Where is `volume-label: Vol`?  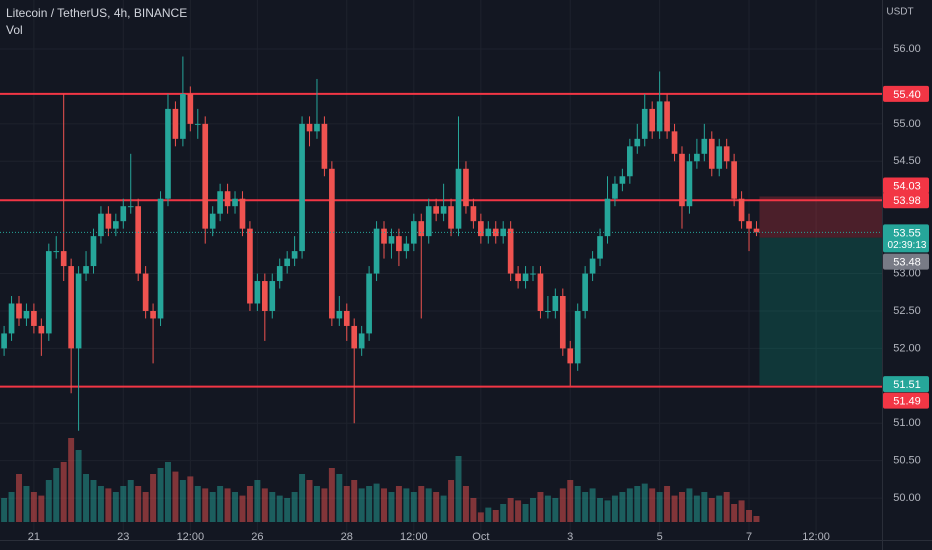 volume-label: Vol is located at coordinates (14, 30).